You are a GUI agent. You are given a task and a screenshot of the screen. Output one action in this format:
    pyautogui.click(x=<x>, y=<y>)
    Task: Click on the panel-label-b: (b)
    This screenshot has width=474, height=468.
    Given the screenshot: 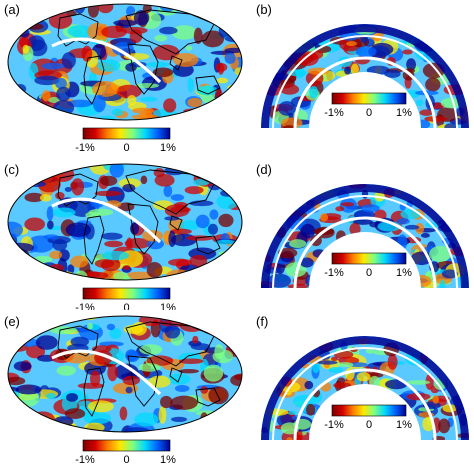 What is the action you would take?
    pyautogui.click(x=264, y=9)
    